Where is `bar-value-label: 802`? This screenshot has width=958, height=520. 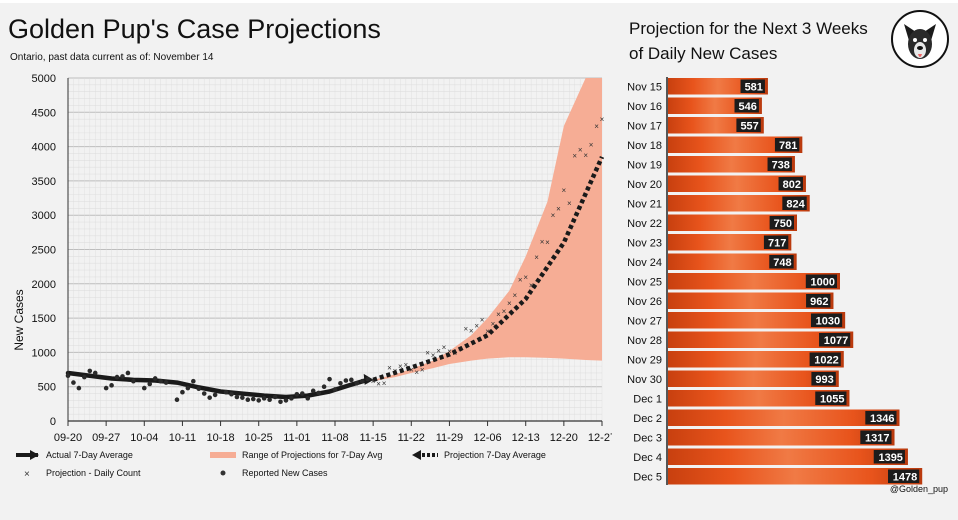 bar-value-label: 802 is located at coordinates (792, 185).